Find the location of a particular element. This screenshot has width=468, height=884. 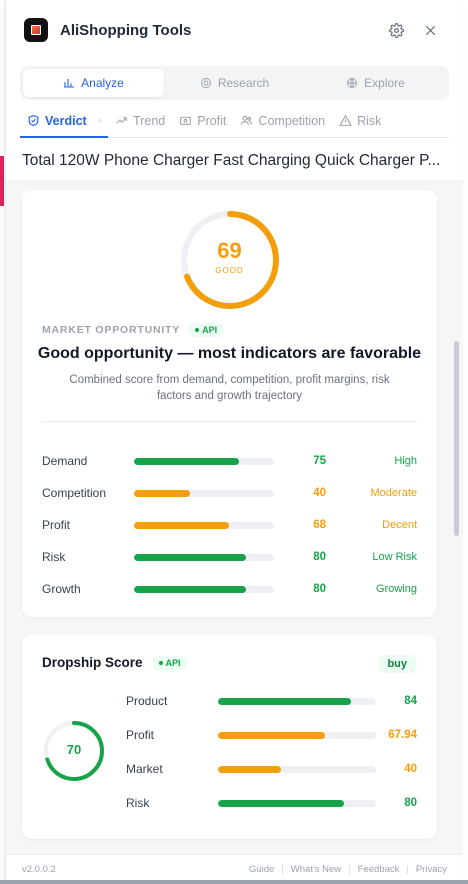

version-label: v2.0.0.2 is located at coordinates (39, 869).